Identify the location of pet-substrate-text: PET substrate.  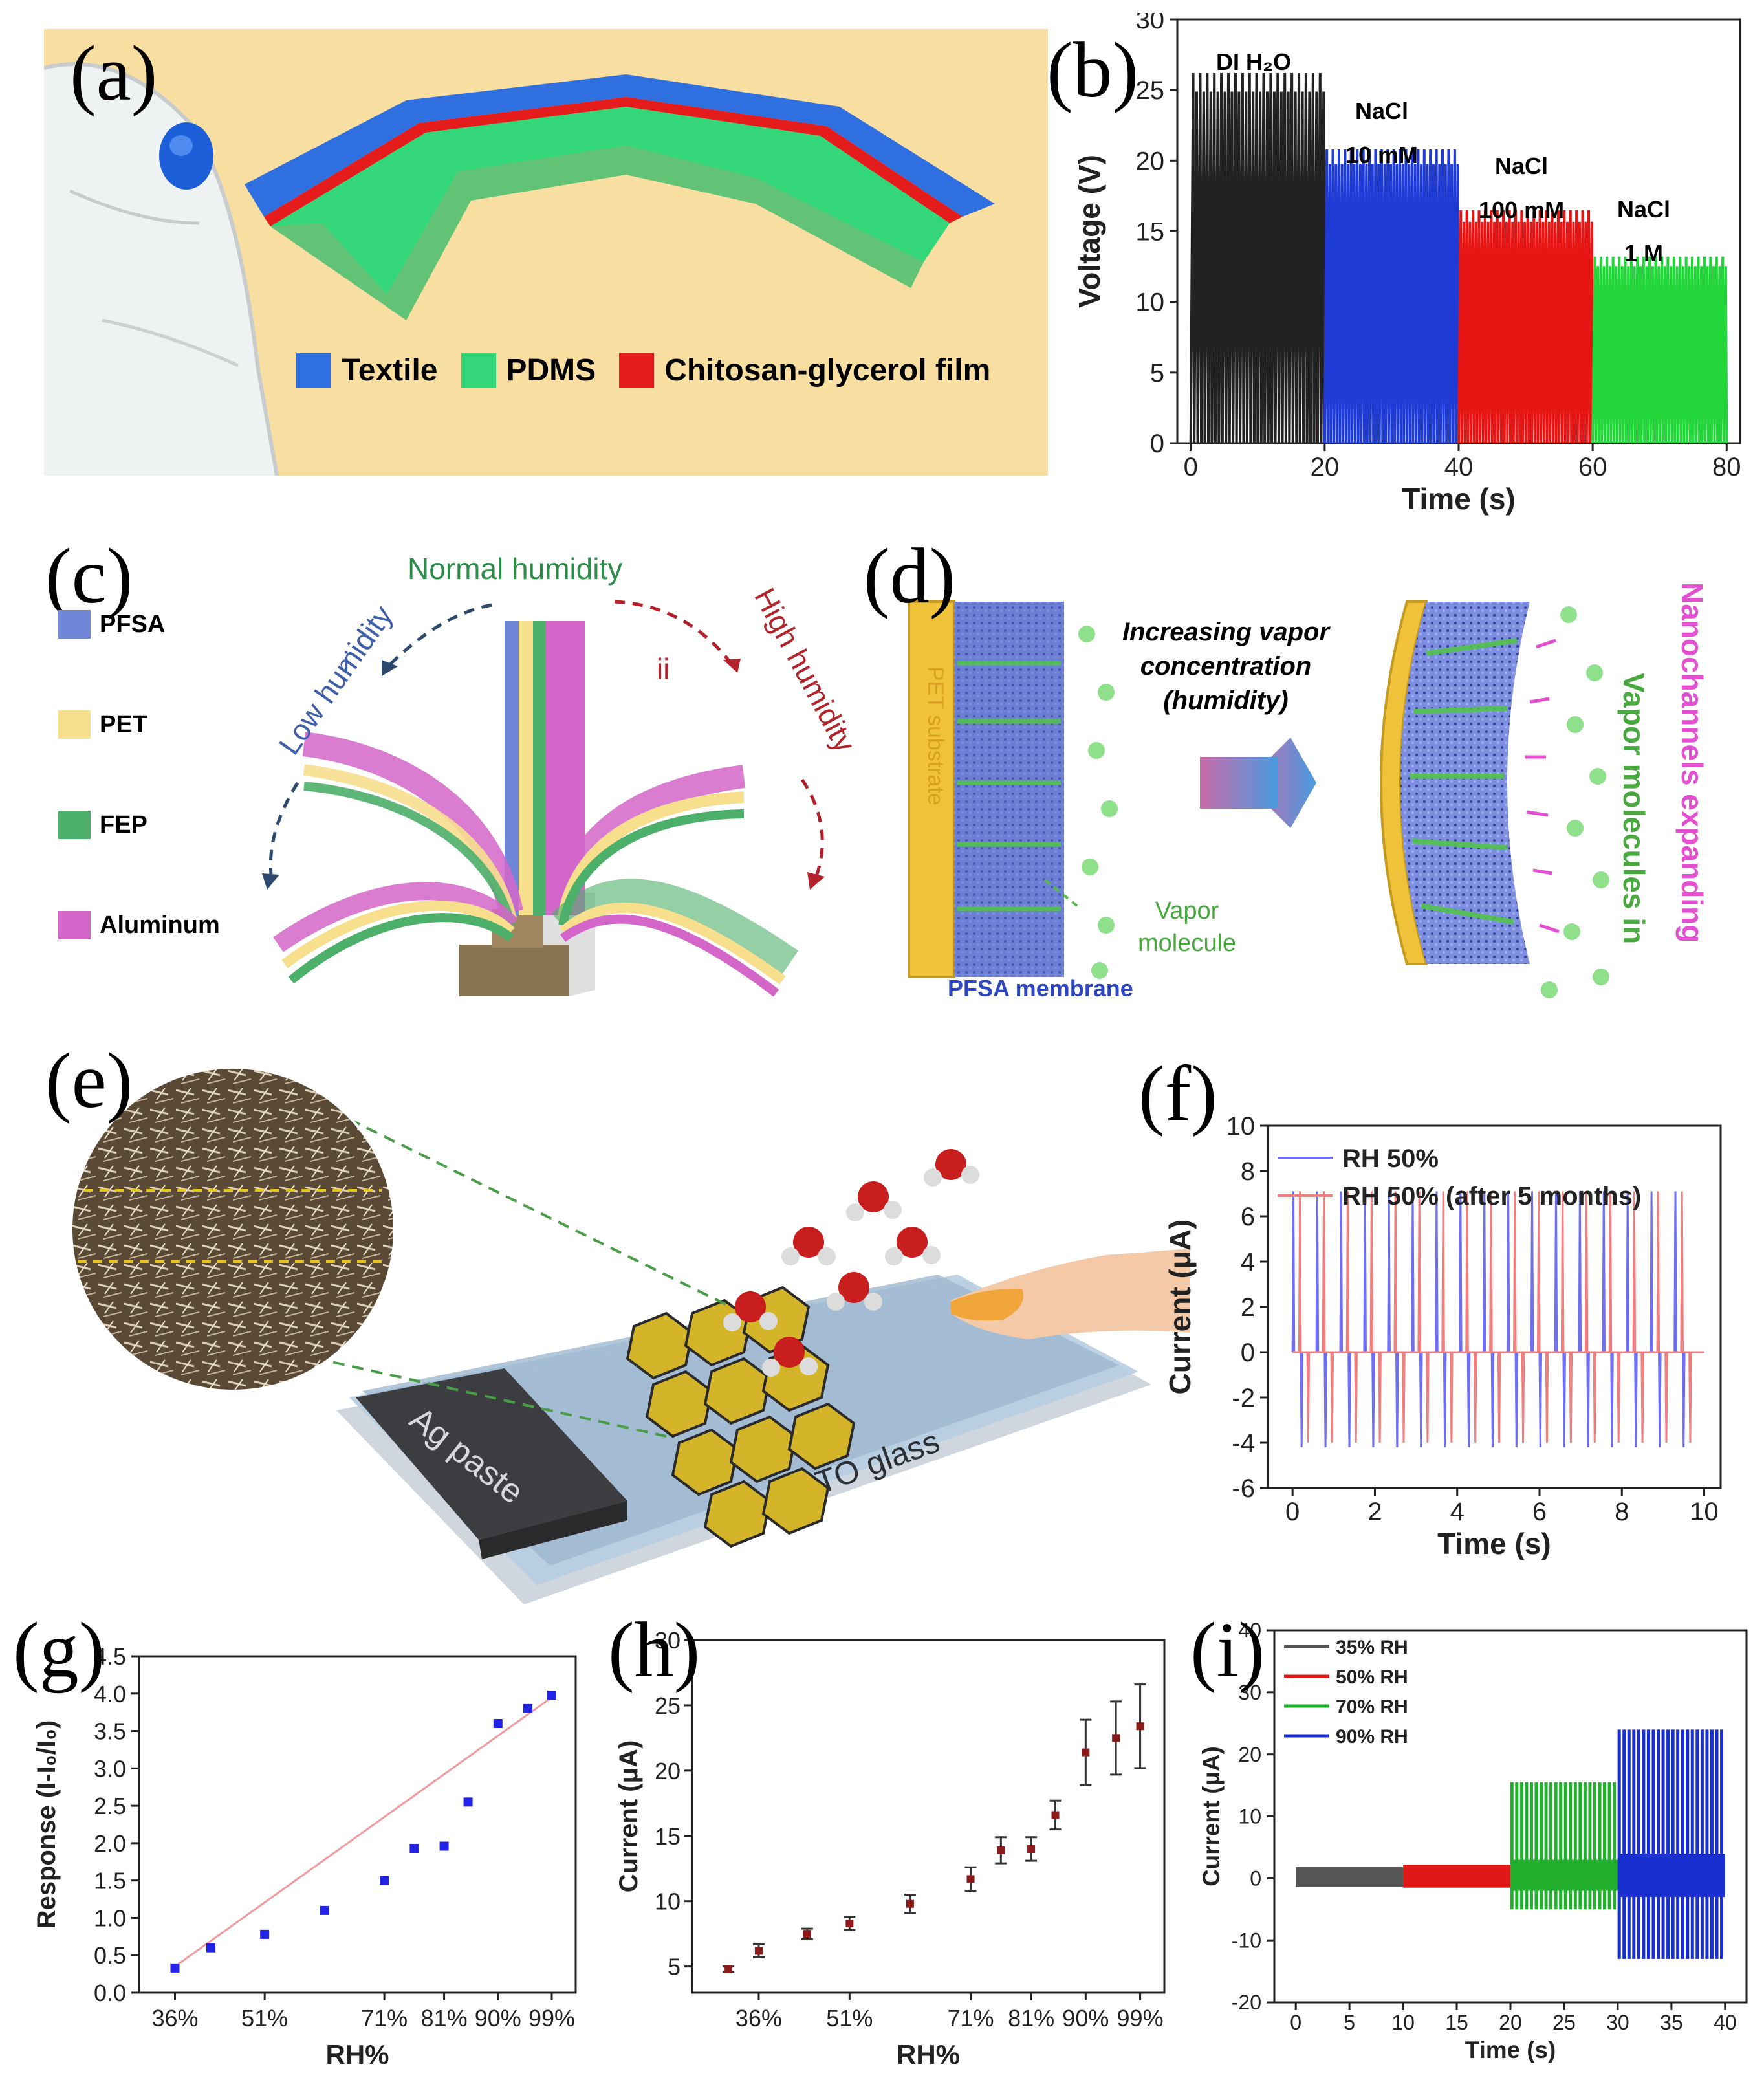
(935, 736).